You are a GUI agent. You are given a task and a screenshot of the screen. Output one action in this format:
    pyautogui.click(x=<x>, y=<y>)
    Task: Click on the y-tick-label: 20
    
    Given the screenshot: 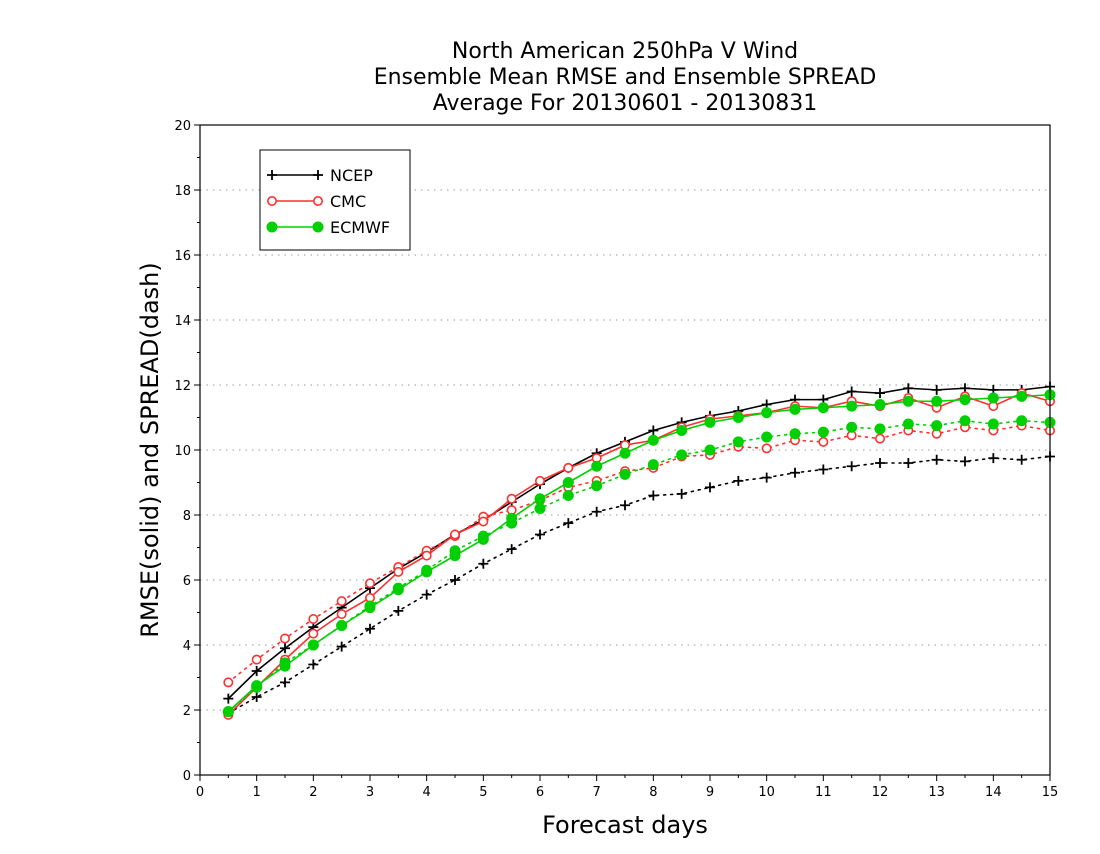 What is the action you would take?
    pyautogui.click(x=182, y=126)
    